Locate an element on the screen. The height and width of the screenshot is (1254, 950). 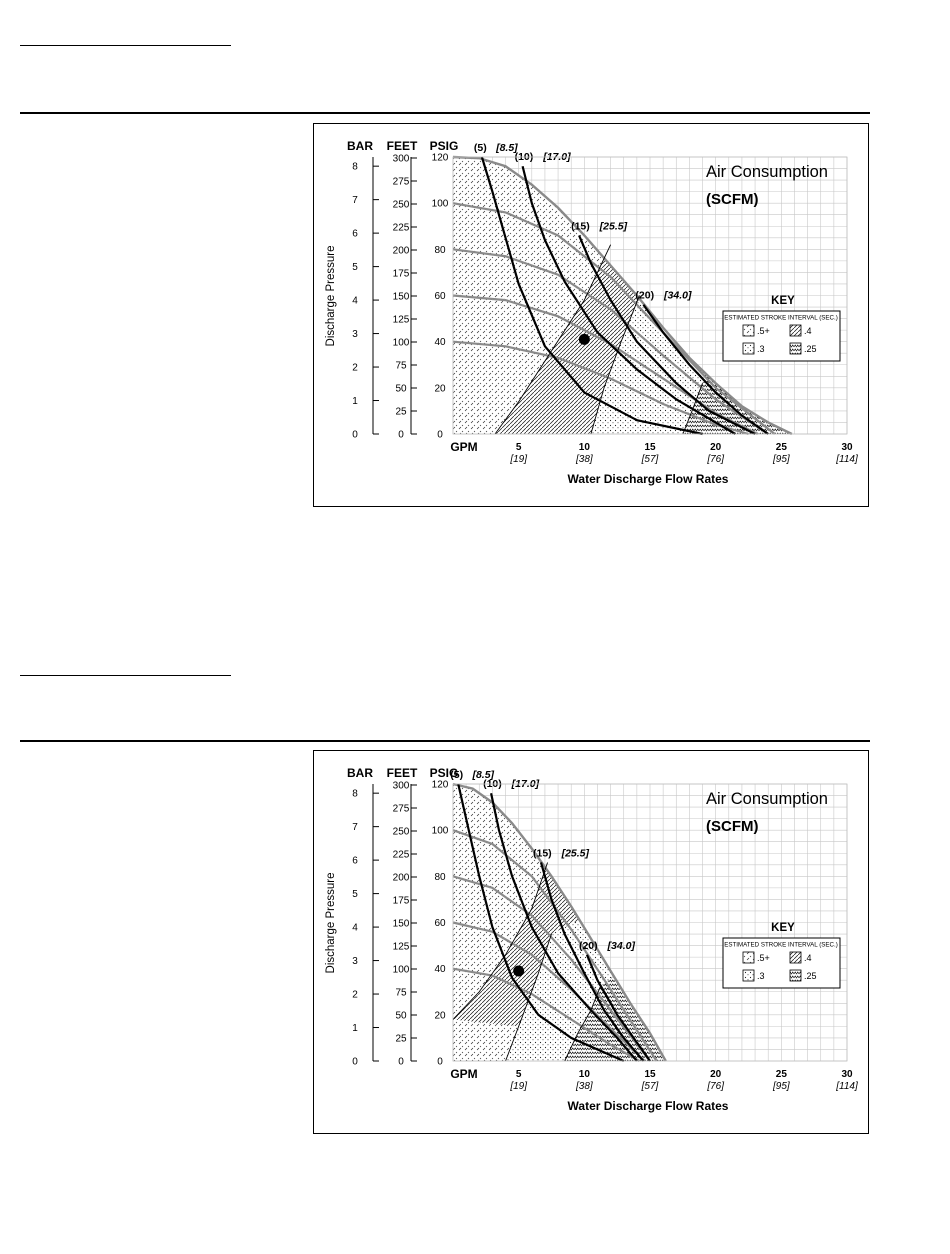
psig-axis-header: PSIG is located at coordinates (444, 773).